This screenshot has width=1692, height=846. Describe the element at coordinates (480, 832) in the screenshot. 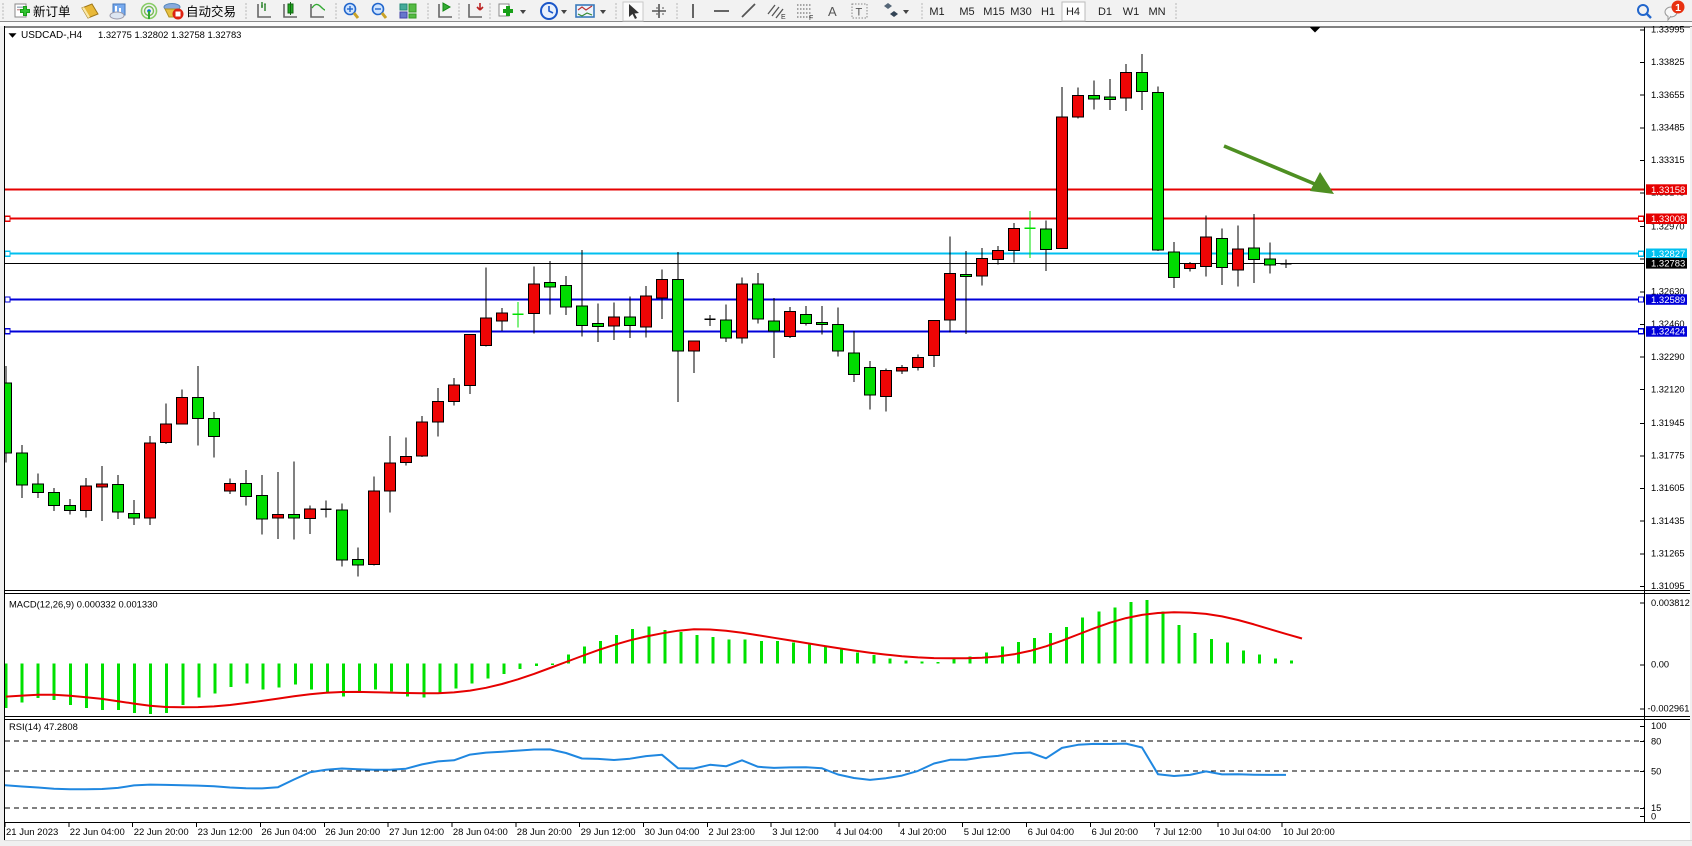

I see `svg-text: 28 Jun 04:00` at that location.